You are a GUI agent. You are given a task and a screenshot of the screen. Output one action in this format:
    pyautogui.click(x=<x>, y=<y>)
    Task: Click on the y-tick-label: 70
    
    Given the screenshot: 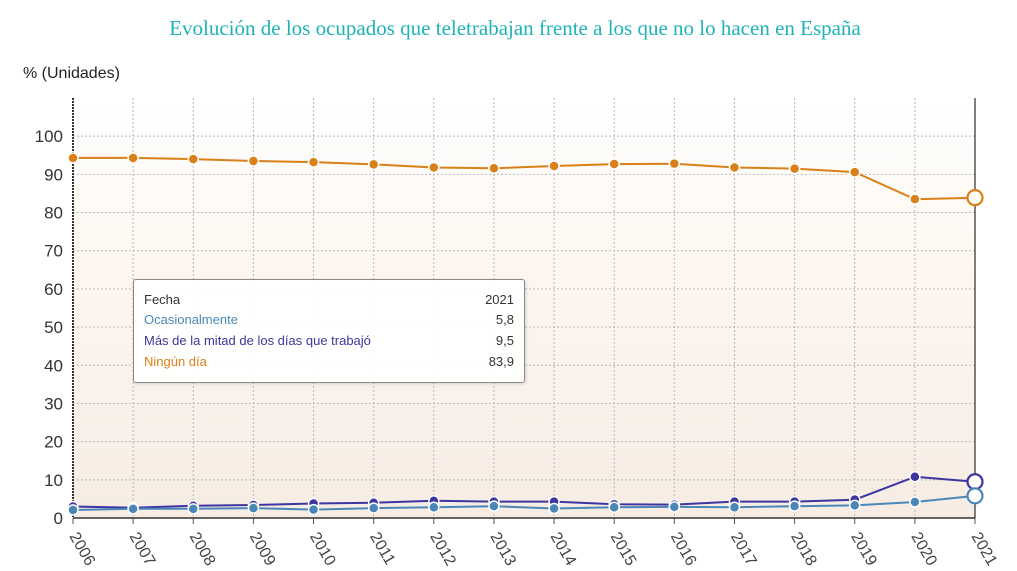 What is the action you would take?
    pyautogui.click(x=53, y=251)
    